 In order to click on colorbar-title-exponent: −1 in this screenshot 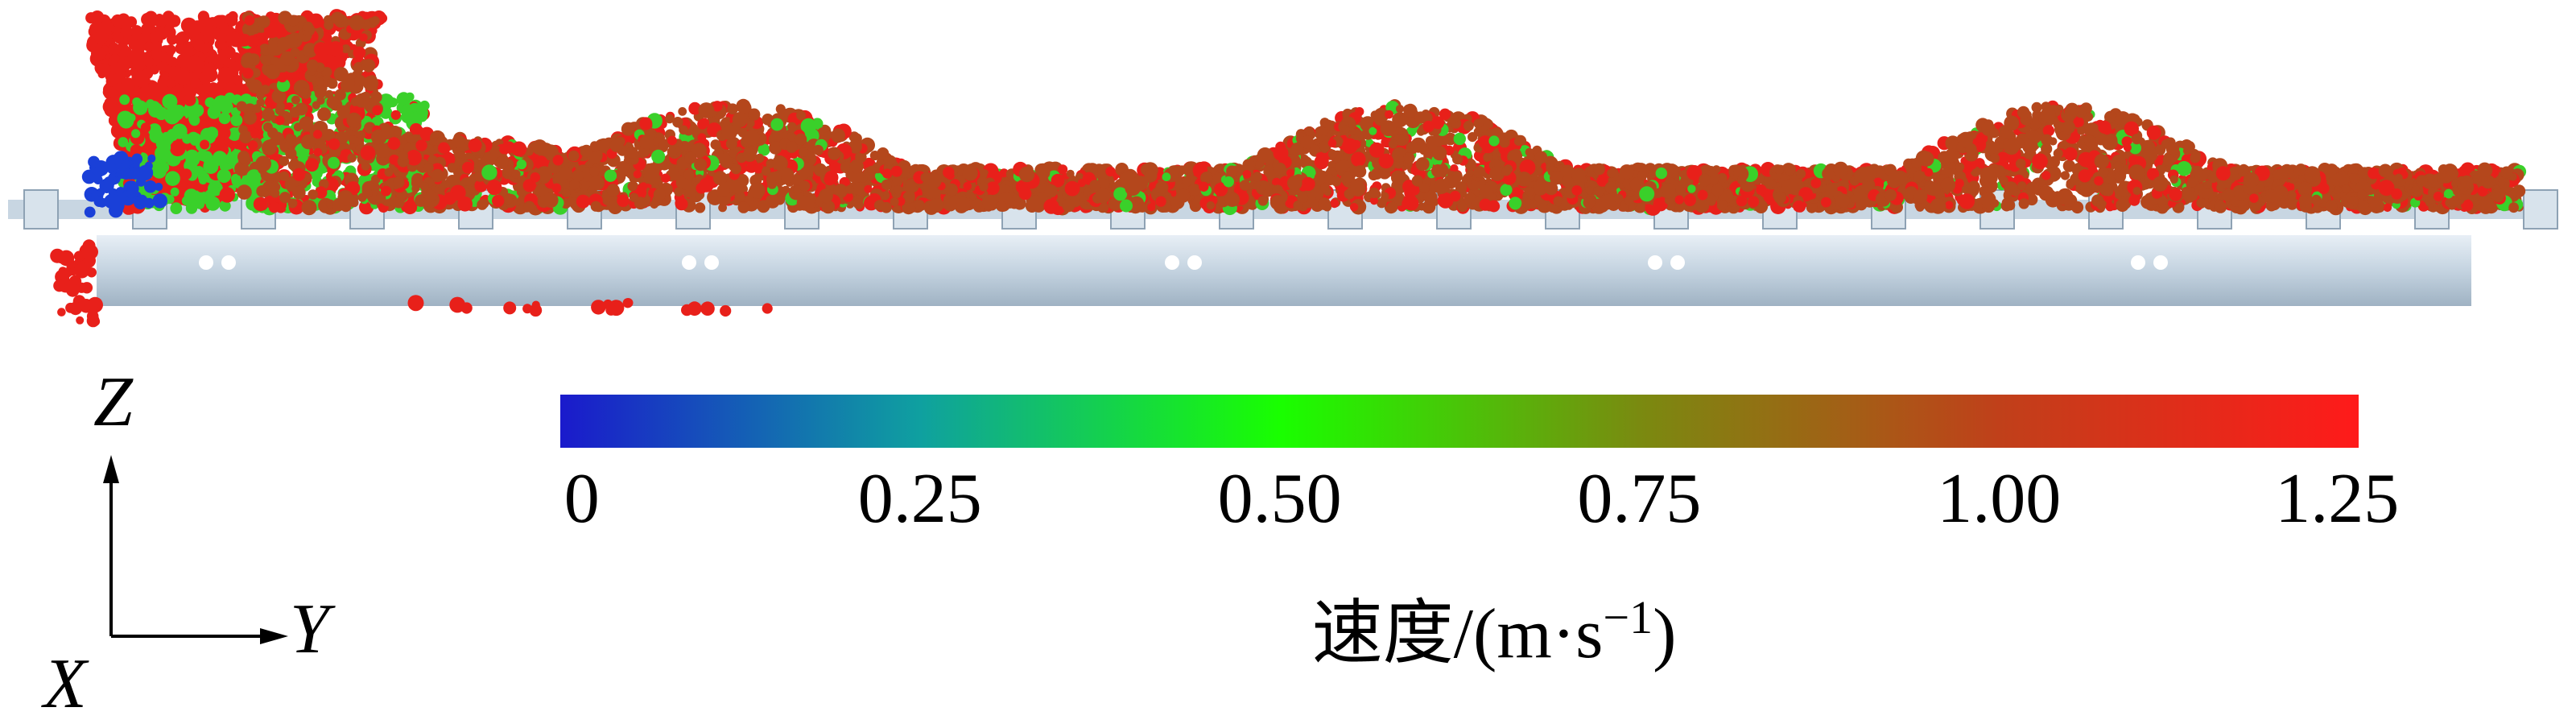, I will do `click(1628, 617)`.